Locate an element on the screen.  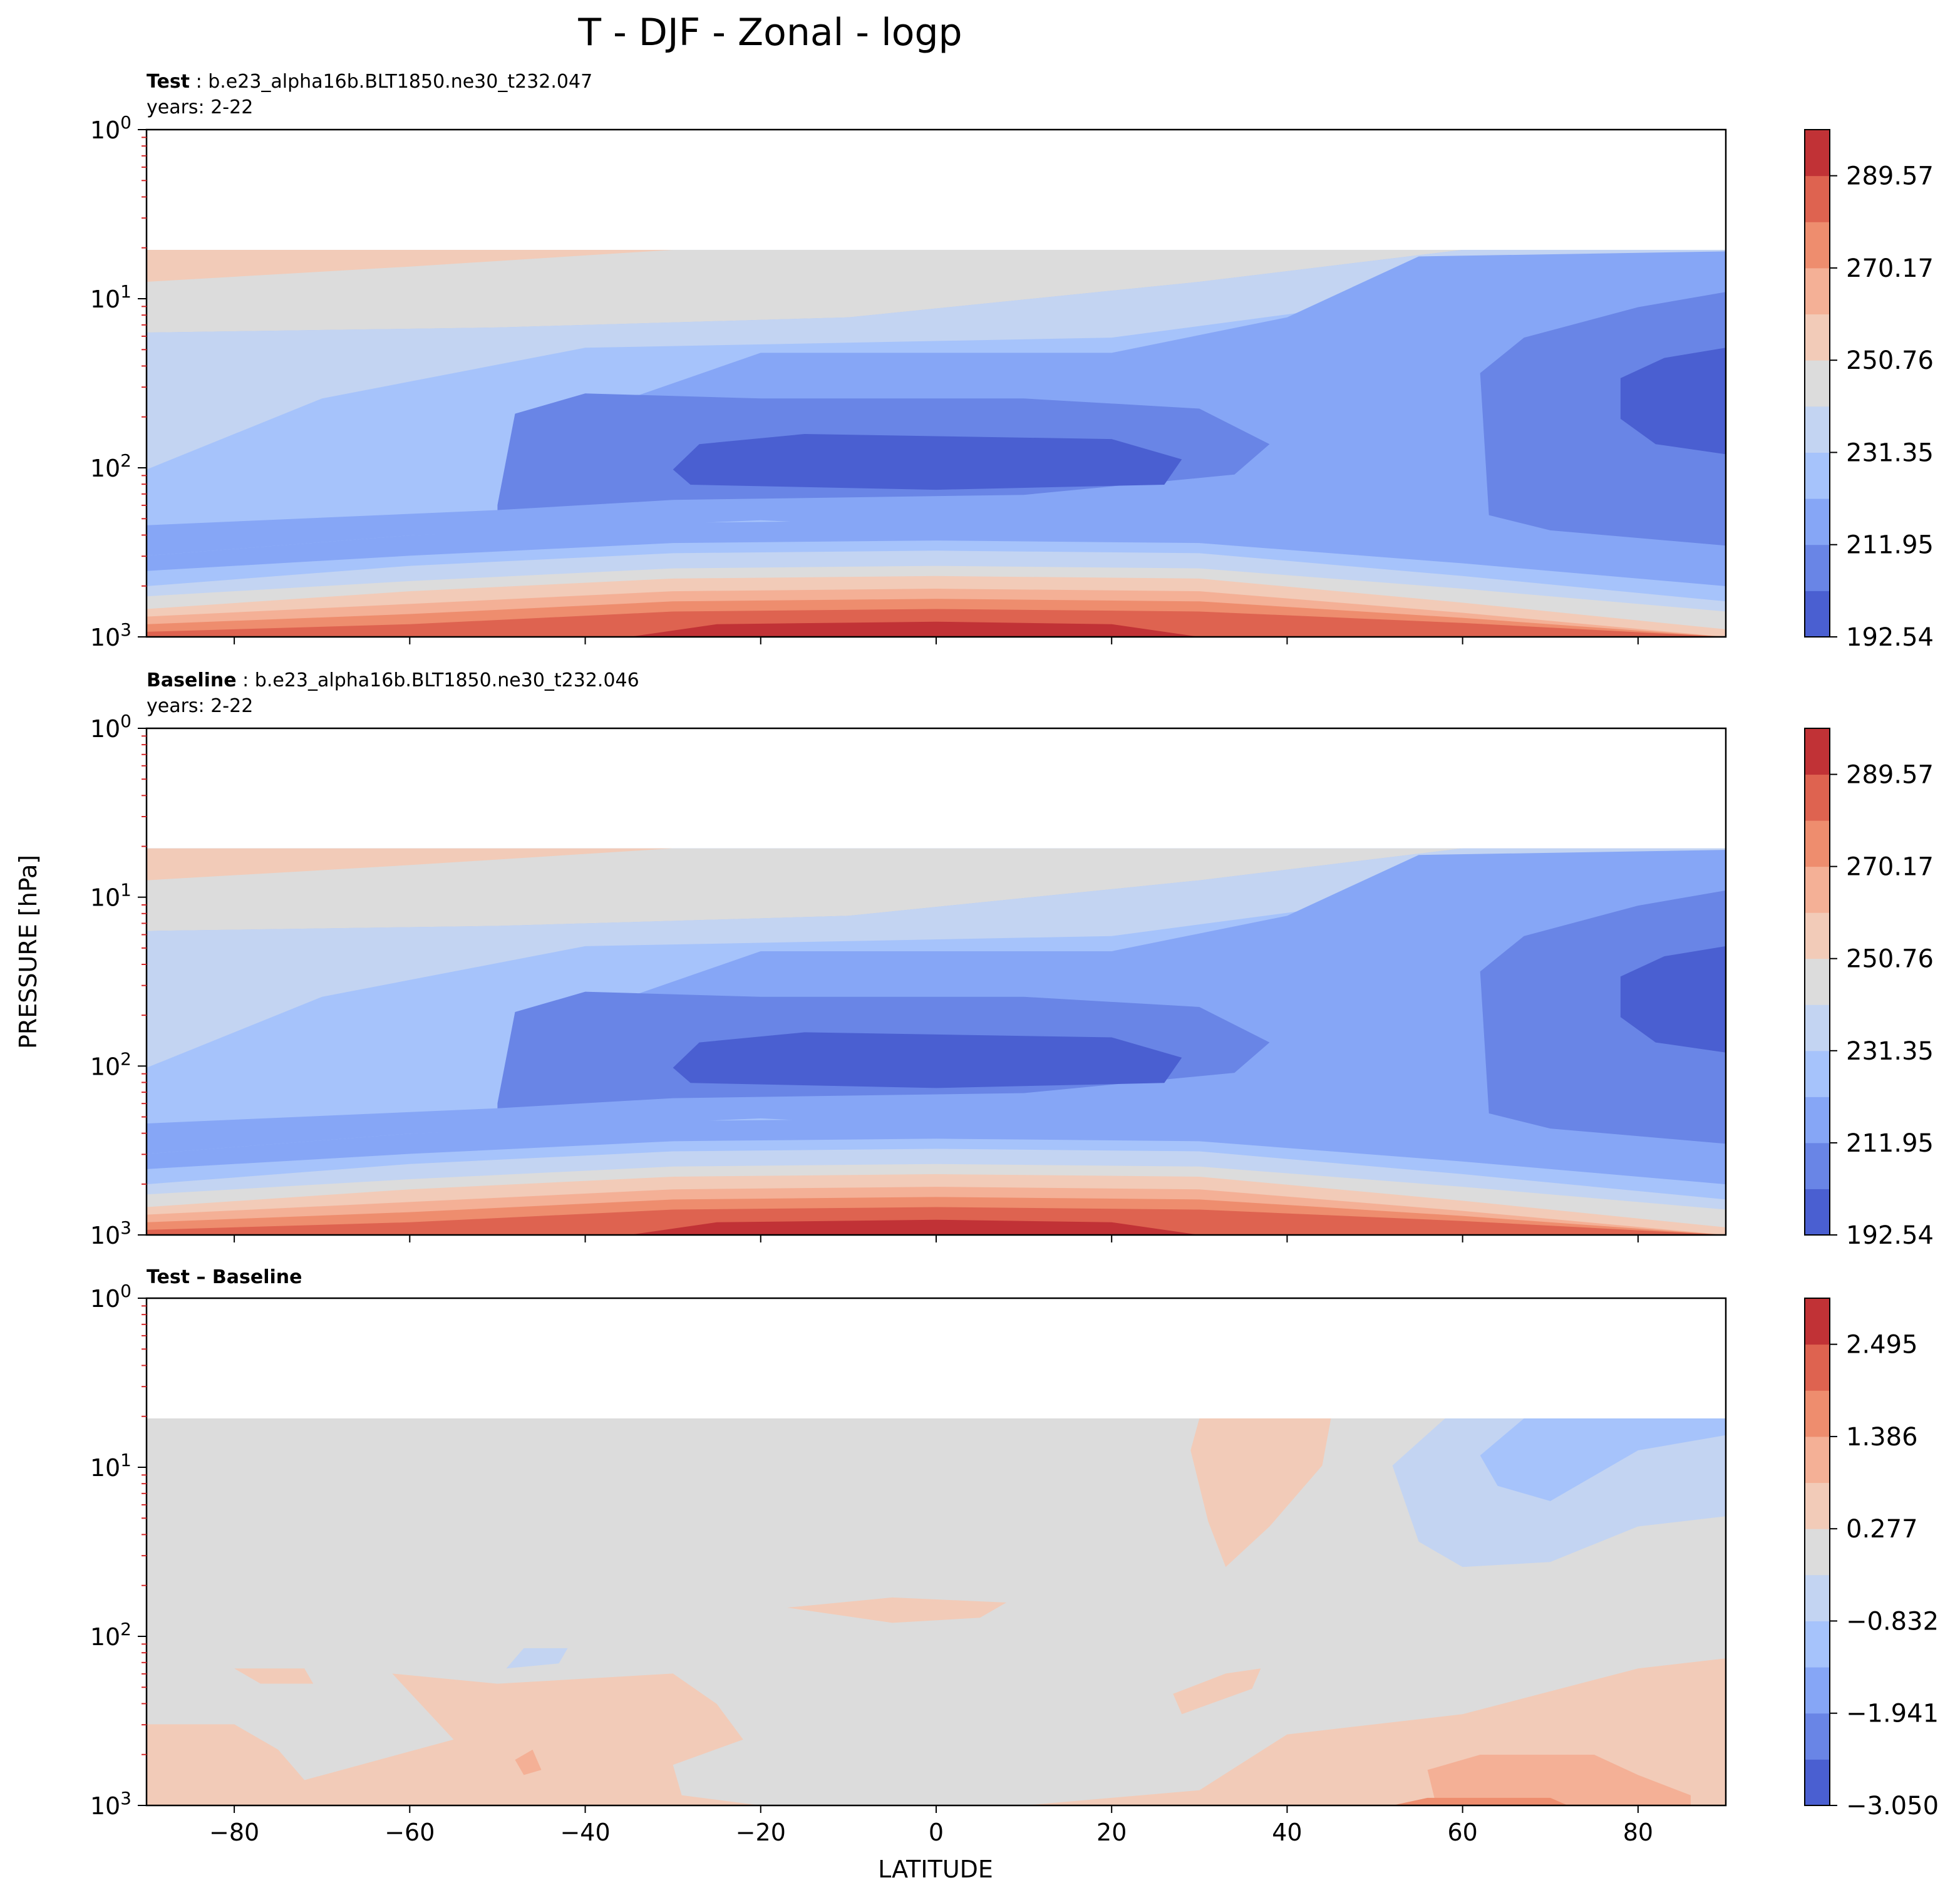
x-axis-label: LATITUDE is located at coordinates (935, 1869).